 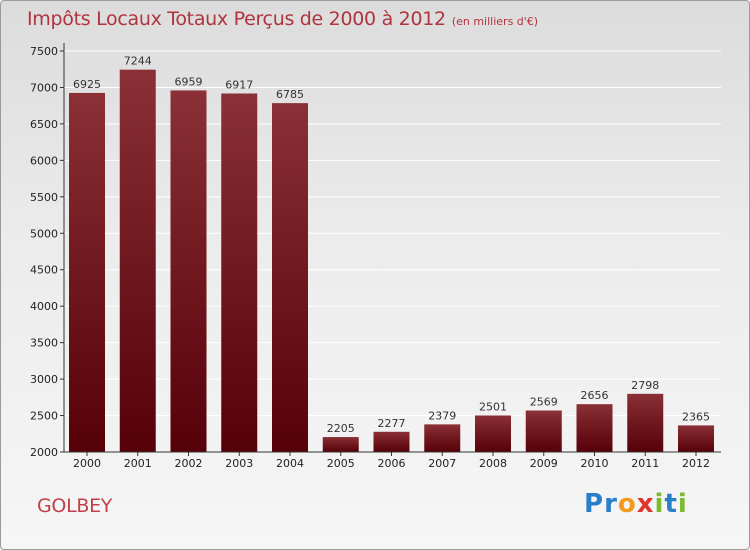 I want to click on y-tick-label: 6500, so click(x=44, y=124).